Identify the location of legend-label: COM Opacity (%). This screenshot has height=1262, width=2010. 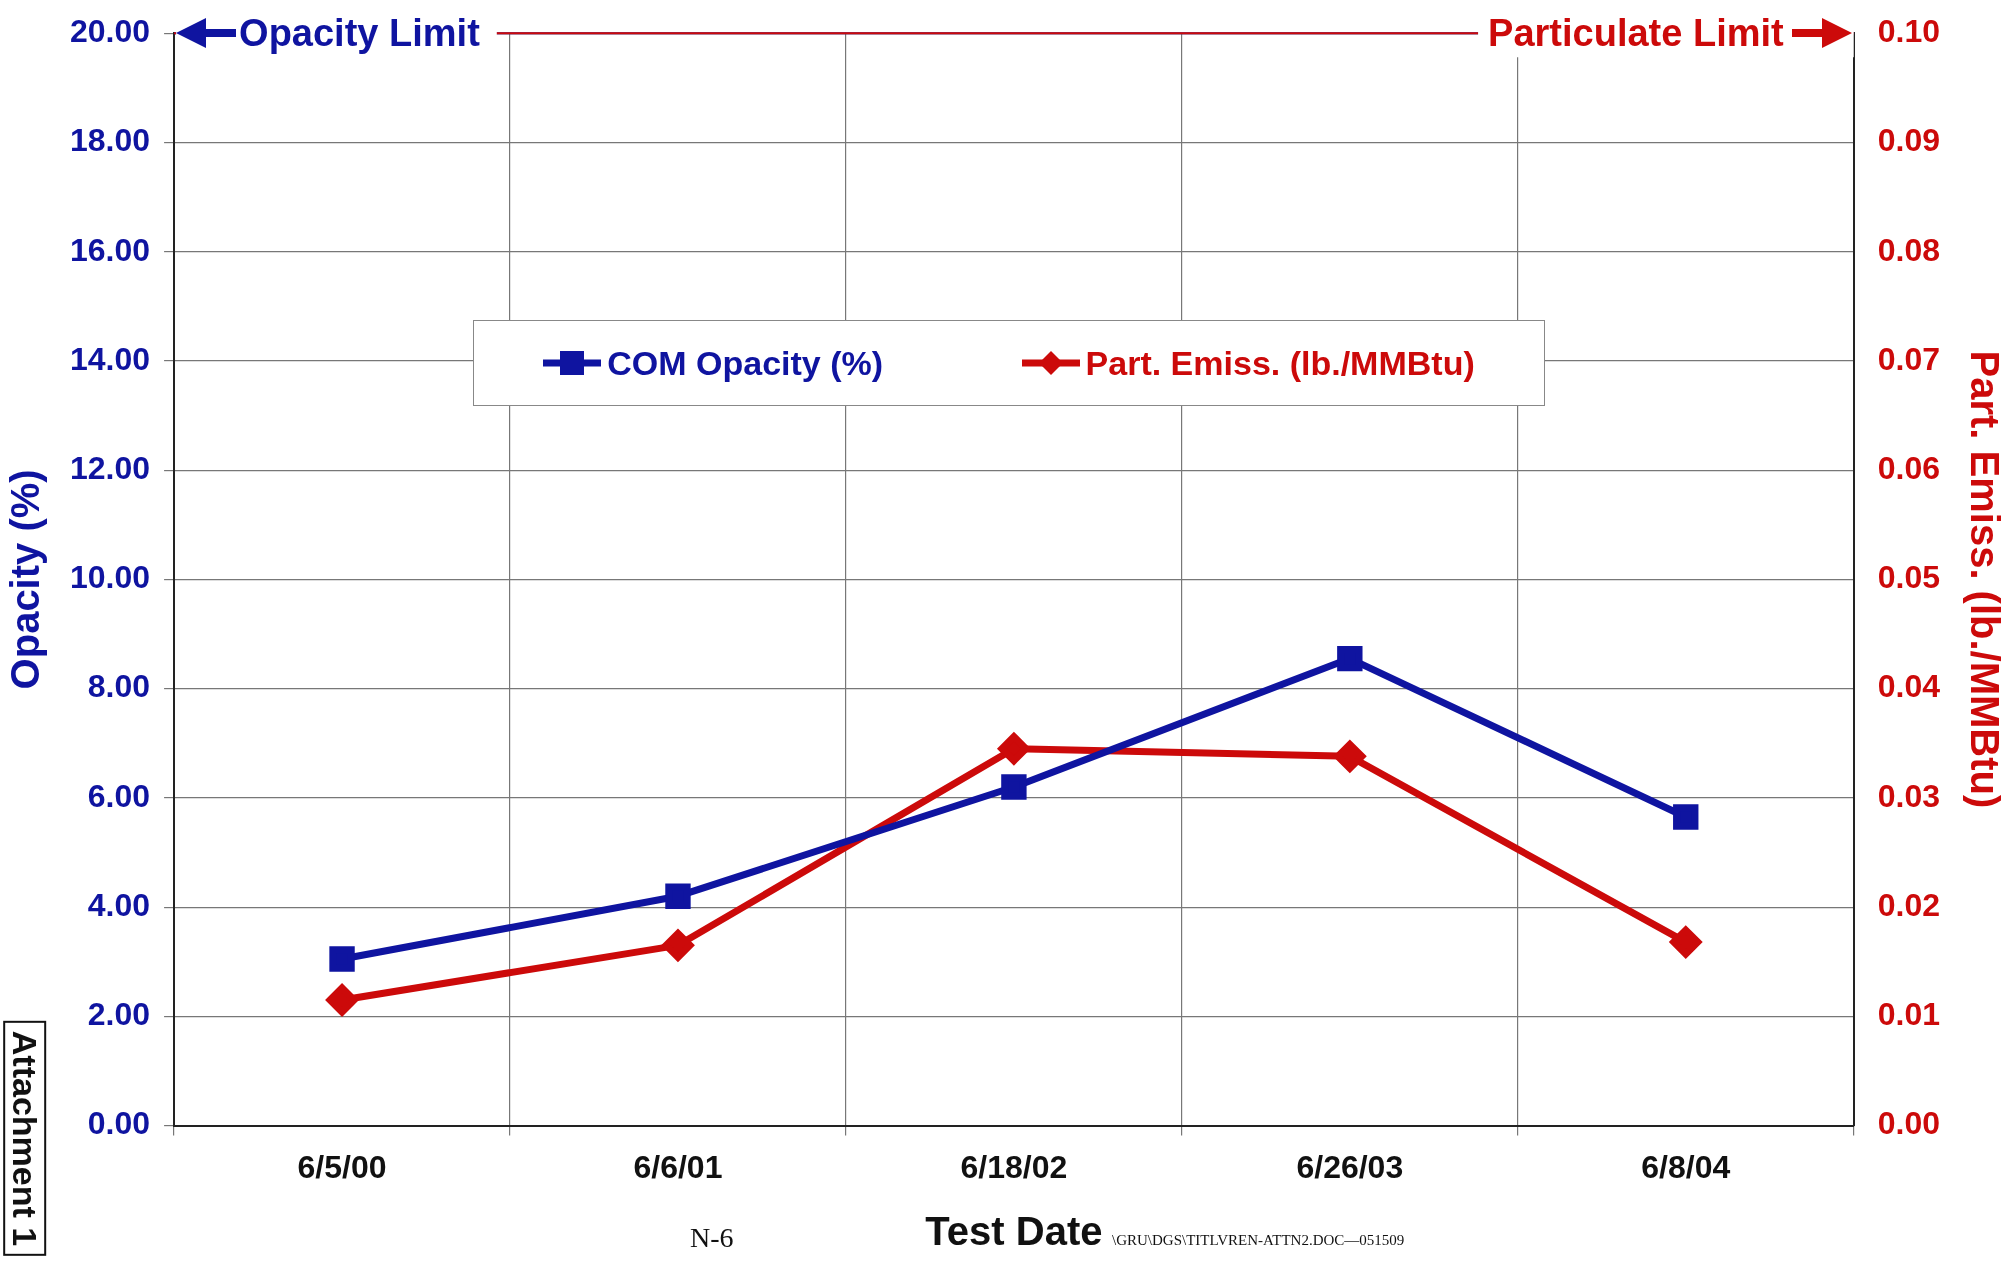
(745, 363).